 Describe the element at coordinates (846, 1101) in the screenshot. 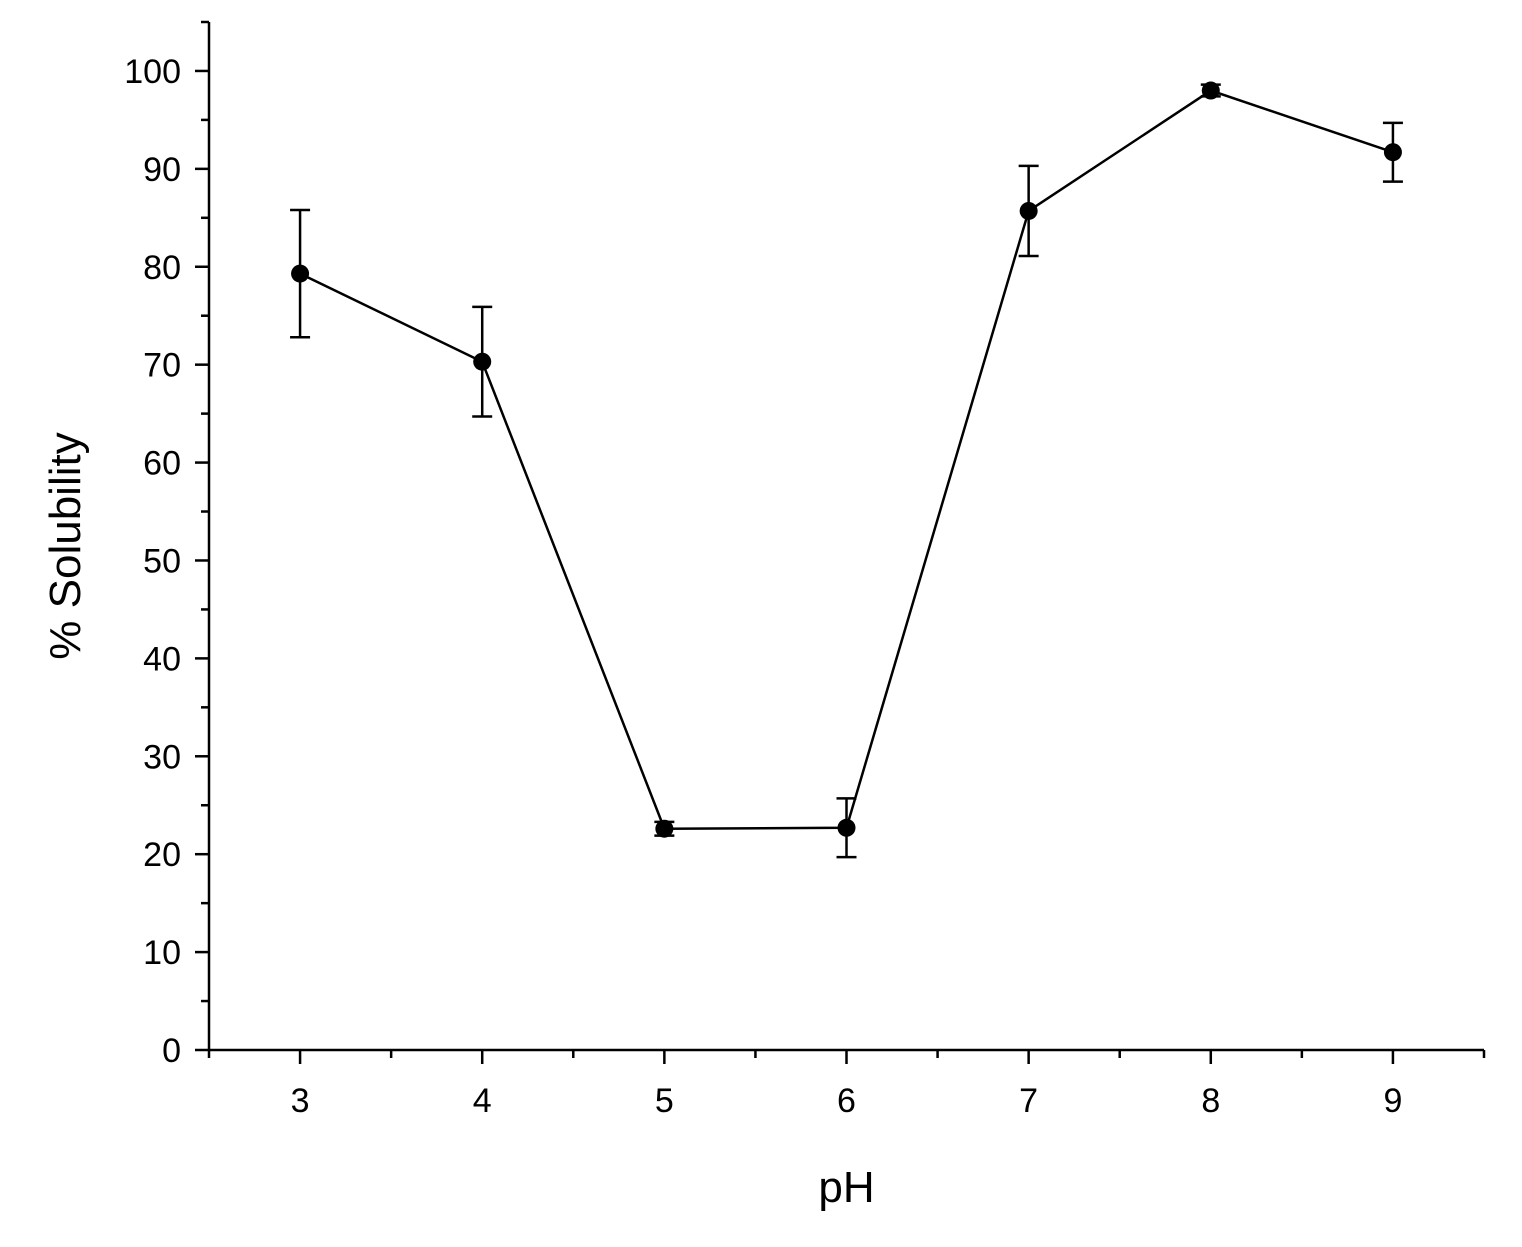

I see `x-tick-label: 6` at that location.